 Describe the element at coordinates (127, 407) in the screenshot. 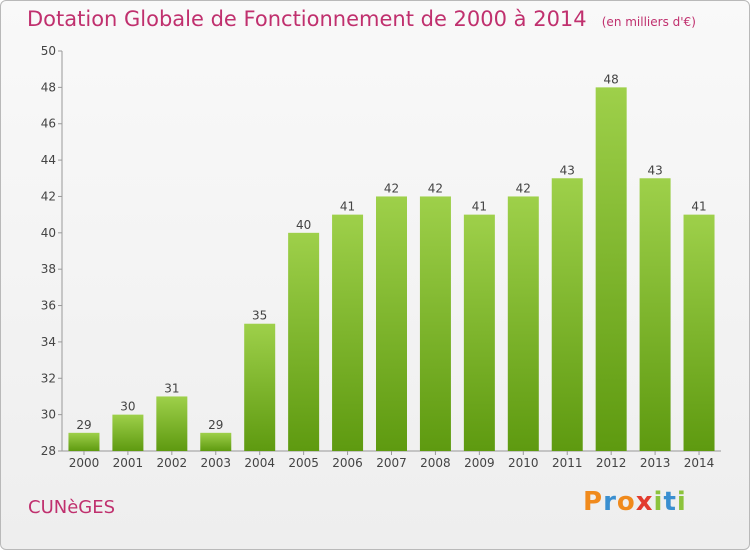

I see `bar-value-label: 30` at that location.